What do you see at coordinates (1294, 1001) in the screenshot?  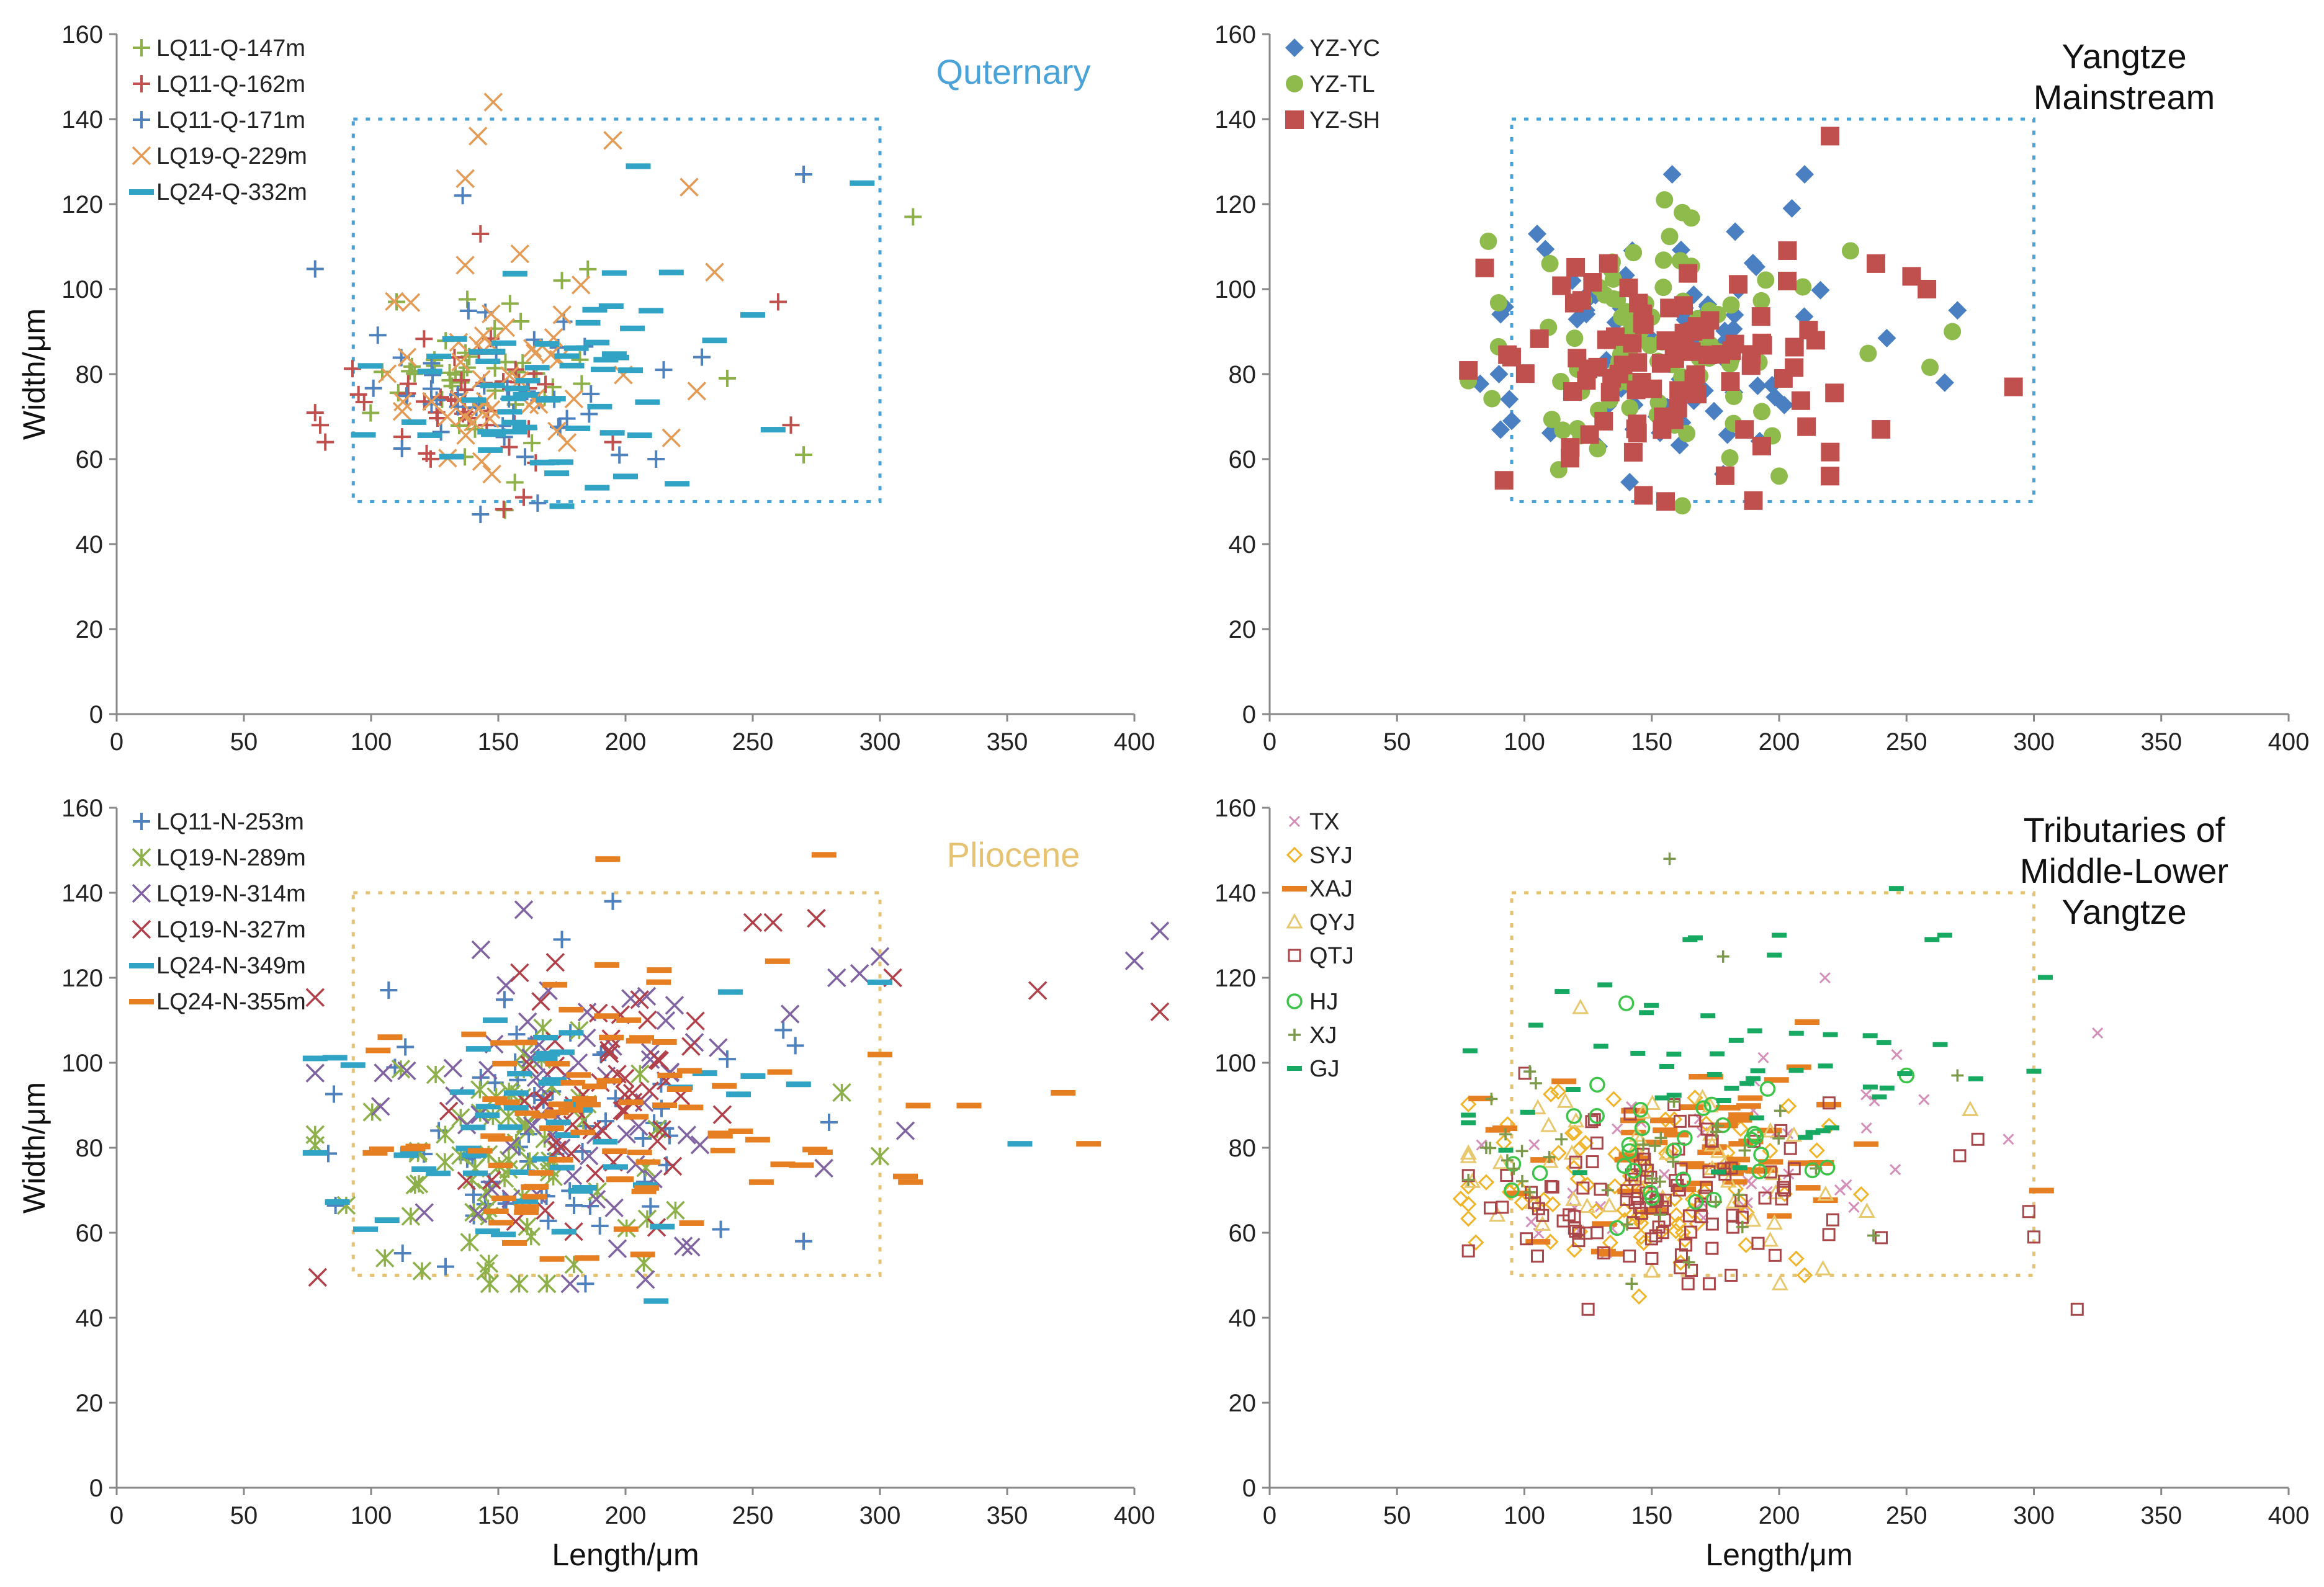 I see `legend-marker-HJ` at bounding box center [1294, 1001].